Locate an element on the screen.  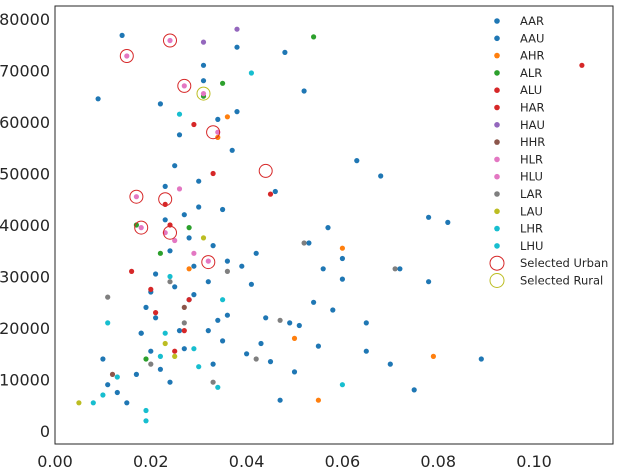
legend-label: ALR is located at coordinates (531, 73).